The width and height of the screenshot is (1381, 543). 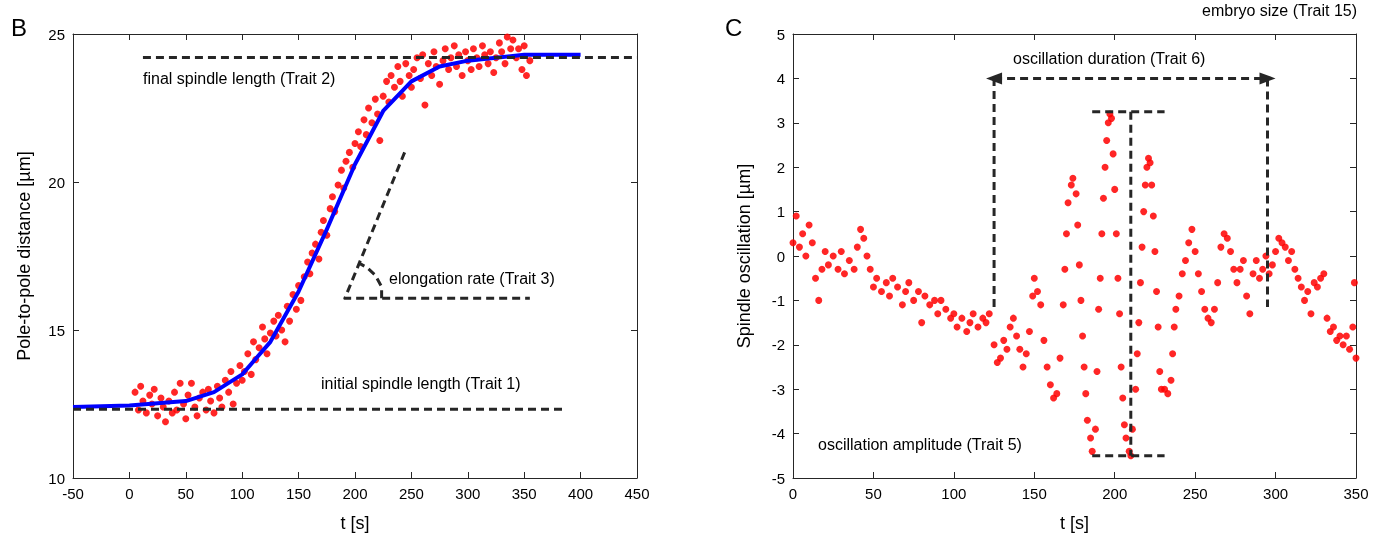 What do you see at coordinates (780, 34) in the screenshot?
I see `y-tick-label: 5` at bounding box center [780, 34].